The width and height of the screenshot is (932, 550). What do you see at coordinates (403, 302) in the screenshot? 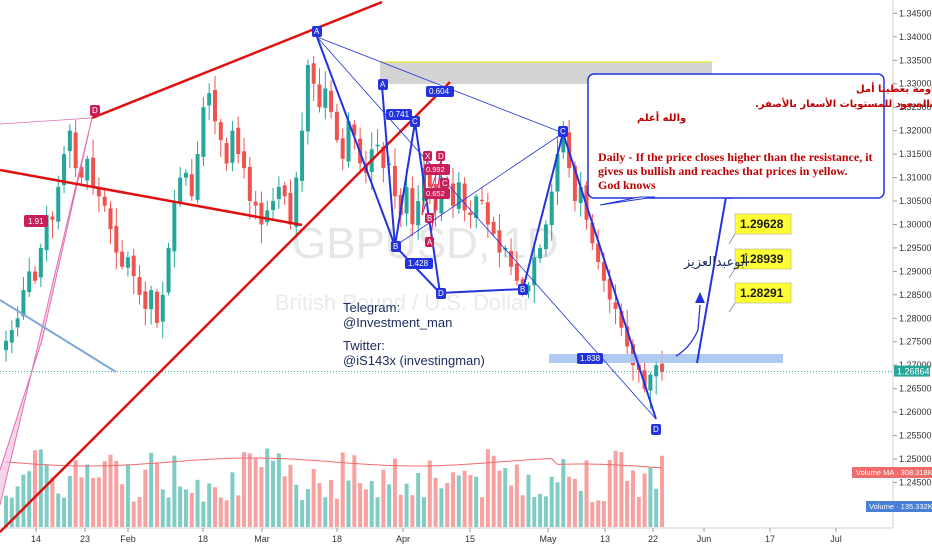
I see `instrument-watermark: British Pound / U.S. Dollar` at bounding box center [403, 302].